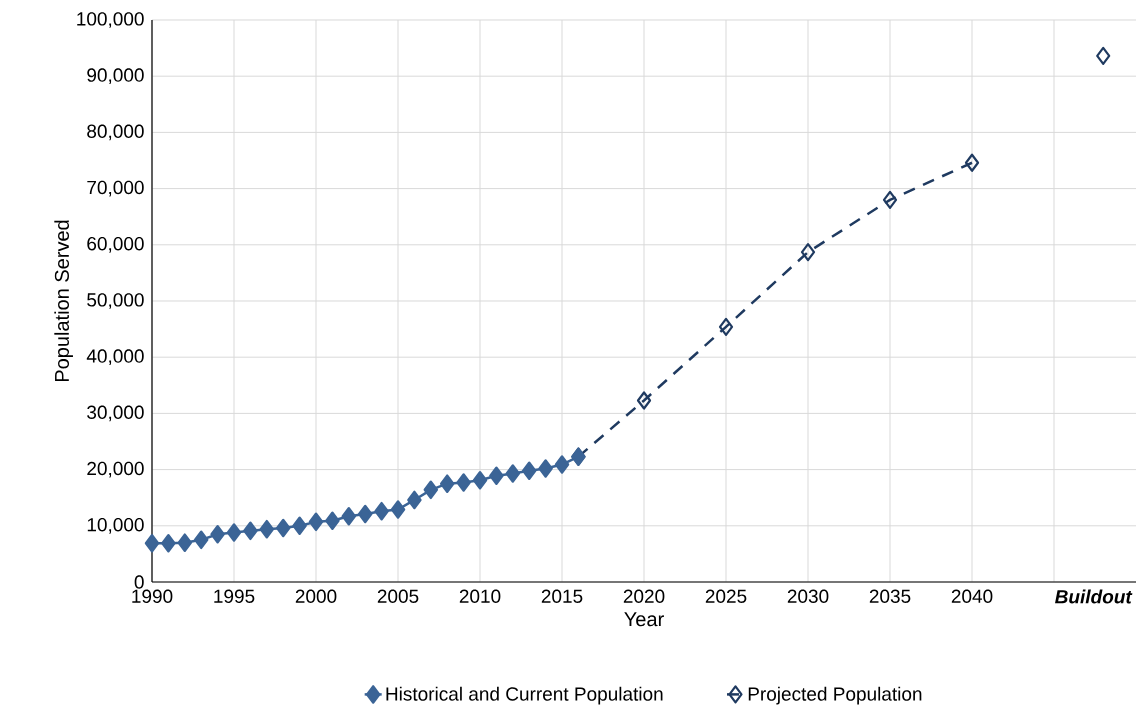 This screenshot has height=715, width=1140. What do you see at coordinates (115, 413) in the screenshot?
I see `y-tick-label: 30,000` at bounding box center [115, 413].